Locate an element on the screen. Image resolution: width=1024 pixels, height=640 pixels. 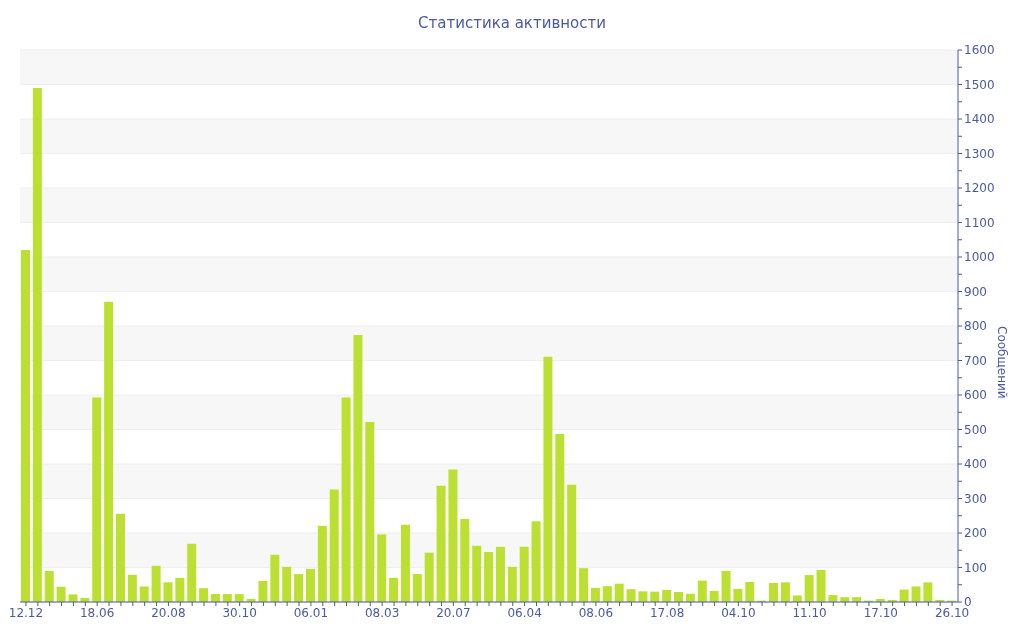
x-tick-label: 18.06 is located at coordinates (97, 612).